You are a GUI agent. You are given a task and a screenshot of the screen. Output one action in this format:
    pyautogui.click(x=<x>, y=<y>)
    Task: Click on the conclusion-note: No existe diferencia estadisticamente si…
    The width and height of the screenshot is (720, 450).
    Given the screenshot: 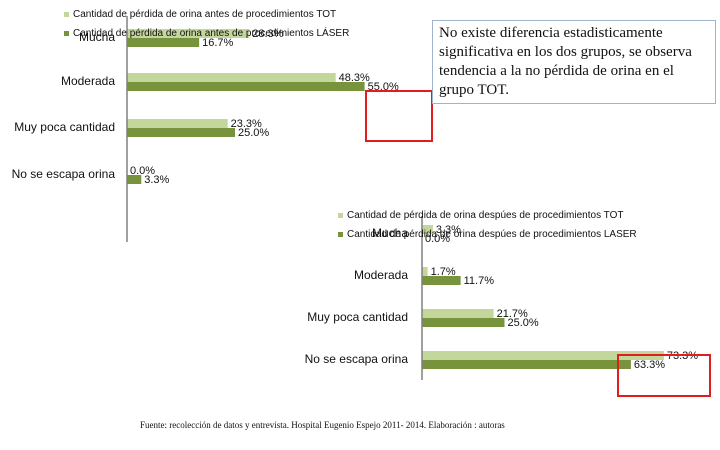 What is the action you would take?
    pyautogui.click(x=574, y=62)
    